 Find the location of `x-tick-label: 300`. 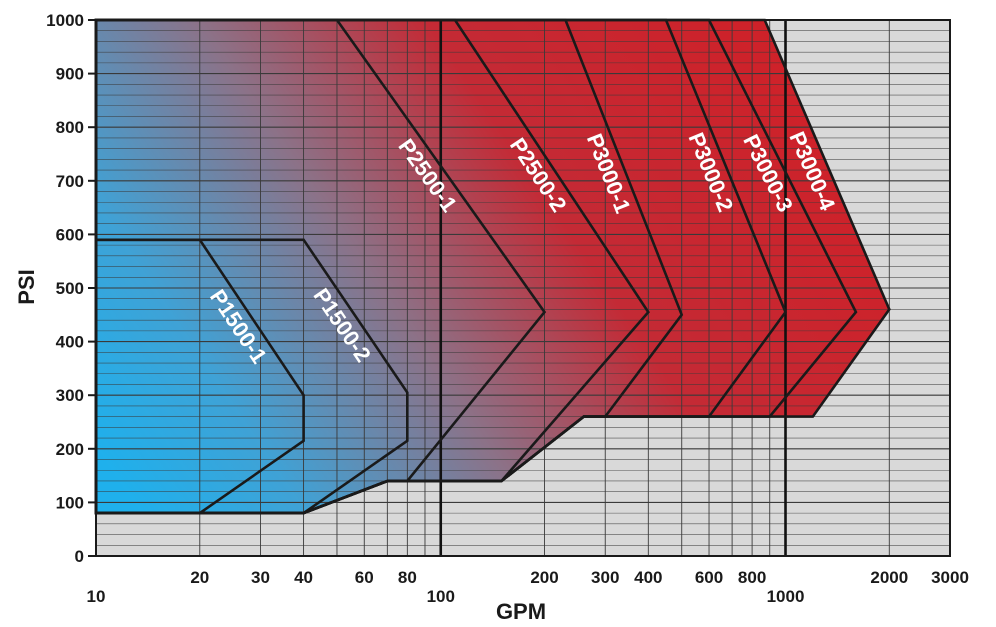

x-tick-label: 300 is located at coordinates (605, 577).